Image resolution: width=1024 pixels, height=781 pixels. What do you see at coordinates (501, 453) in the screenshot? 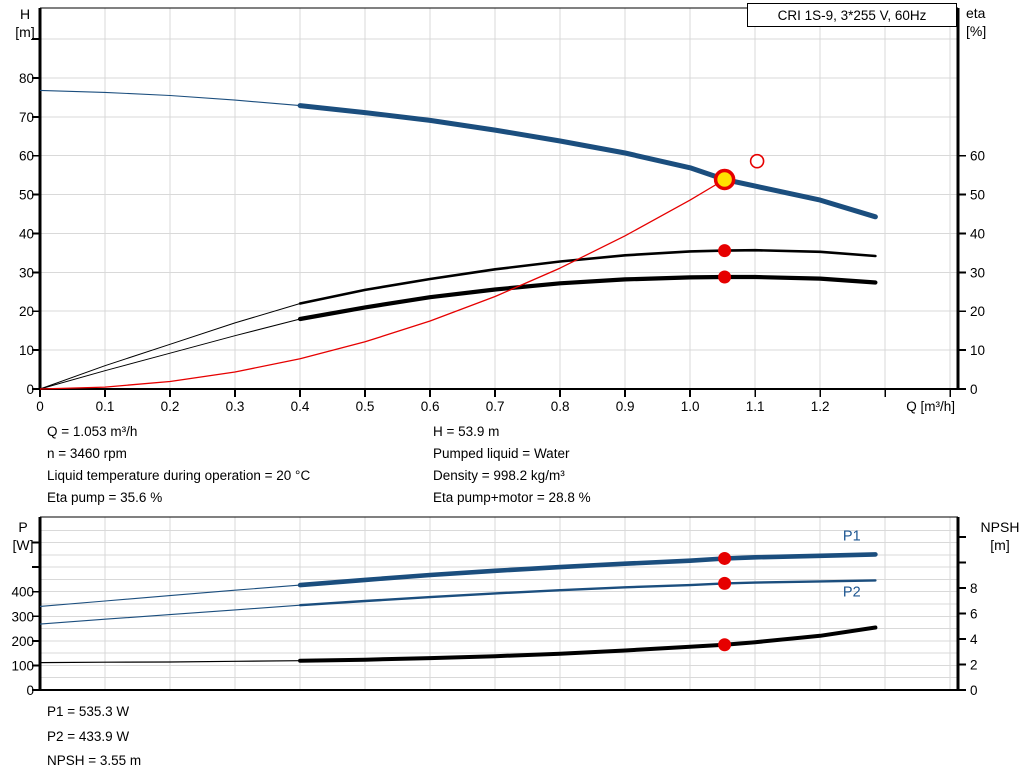
I see `annotation-pumped-liquid: Pumped liquid = Water` at bounding box center [501, 453].